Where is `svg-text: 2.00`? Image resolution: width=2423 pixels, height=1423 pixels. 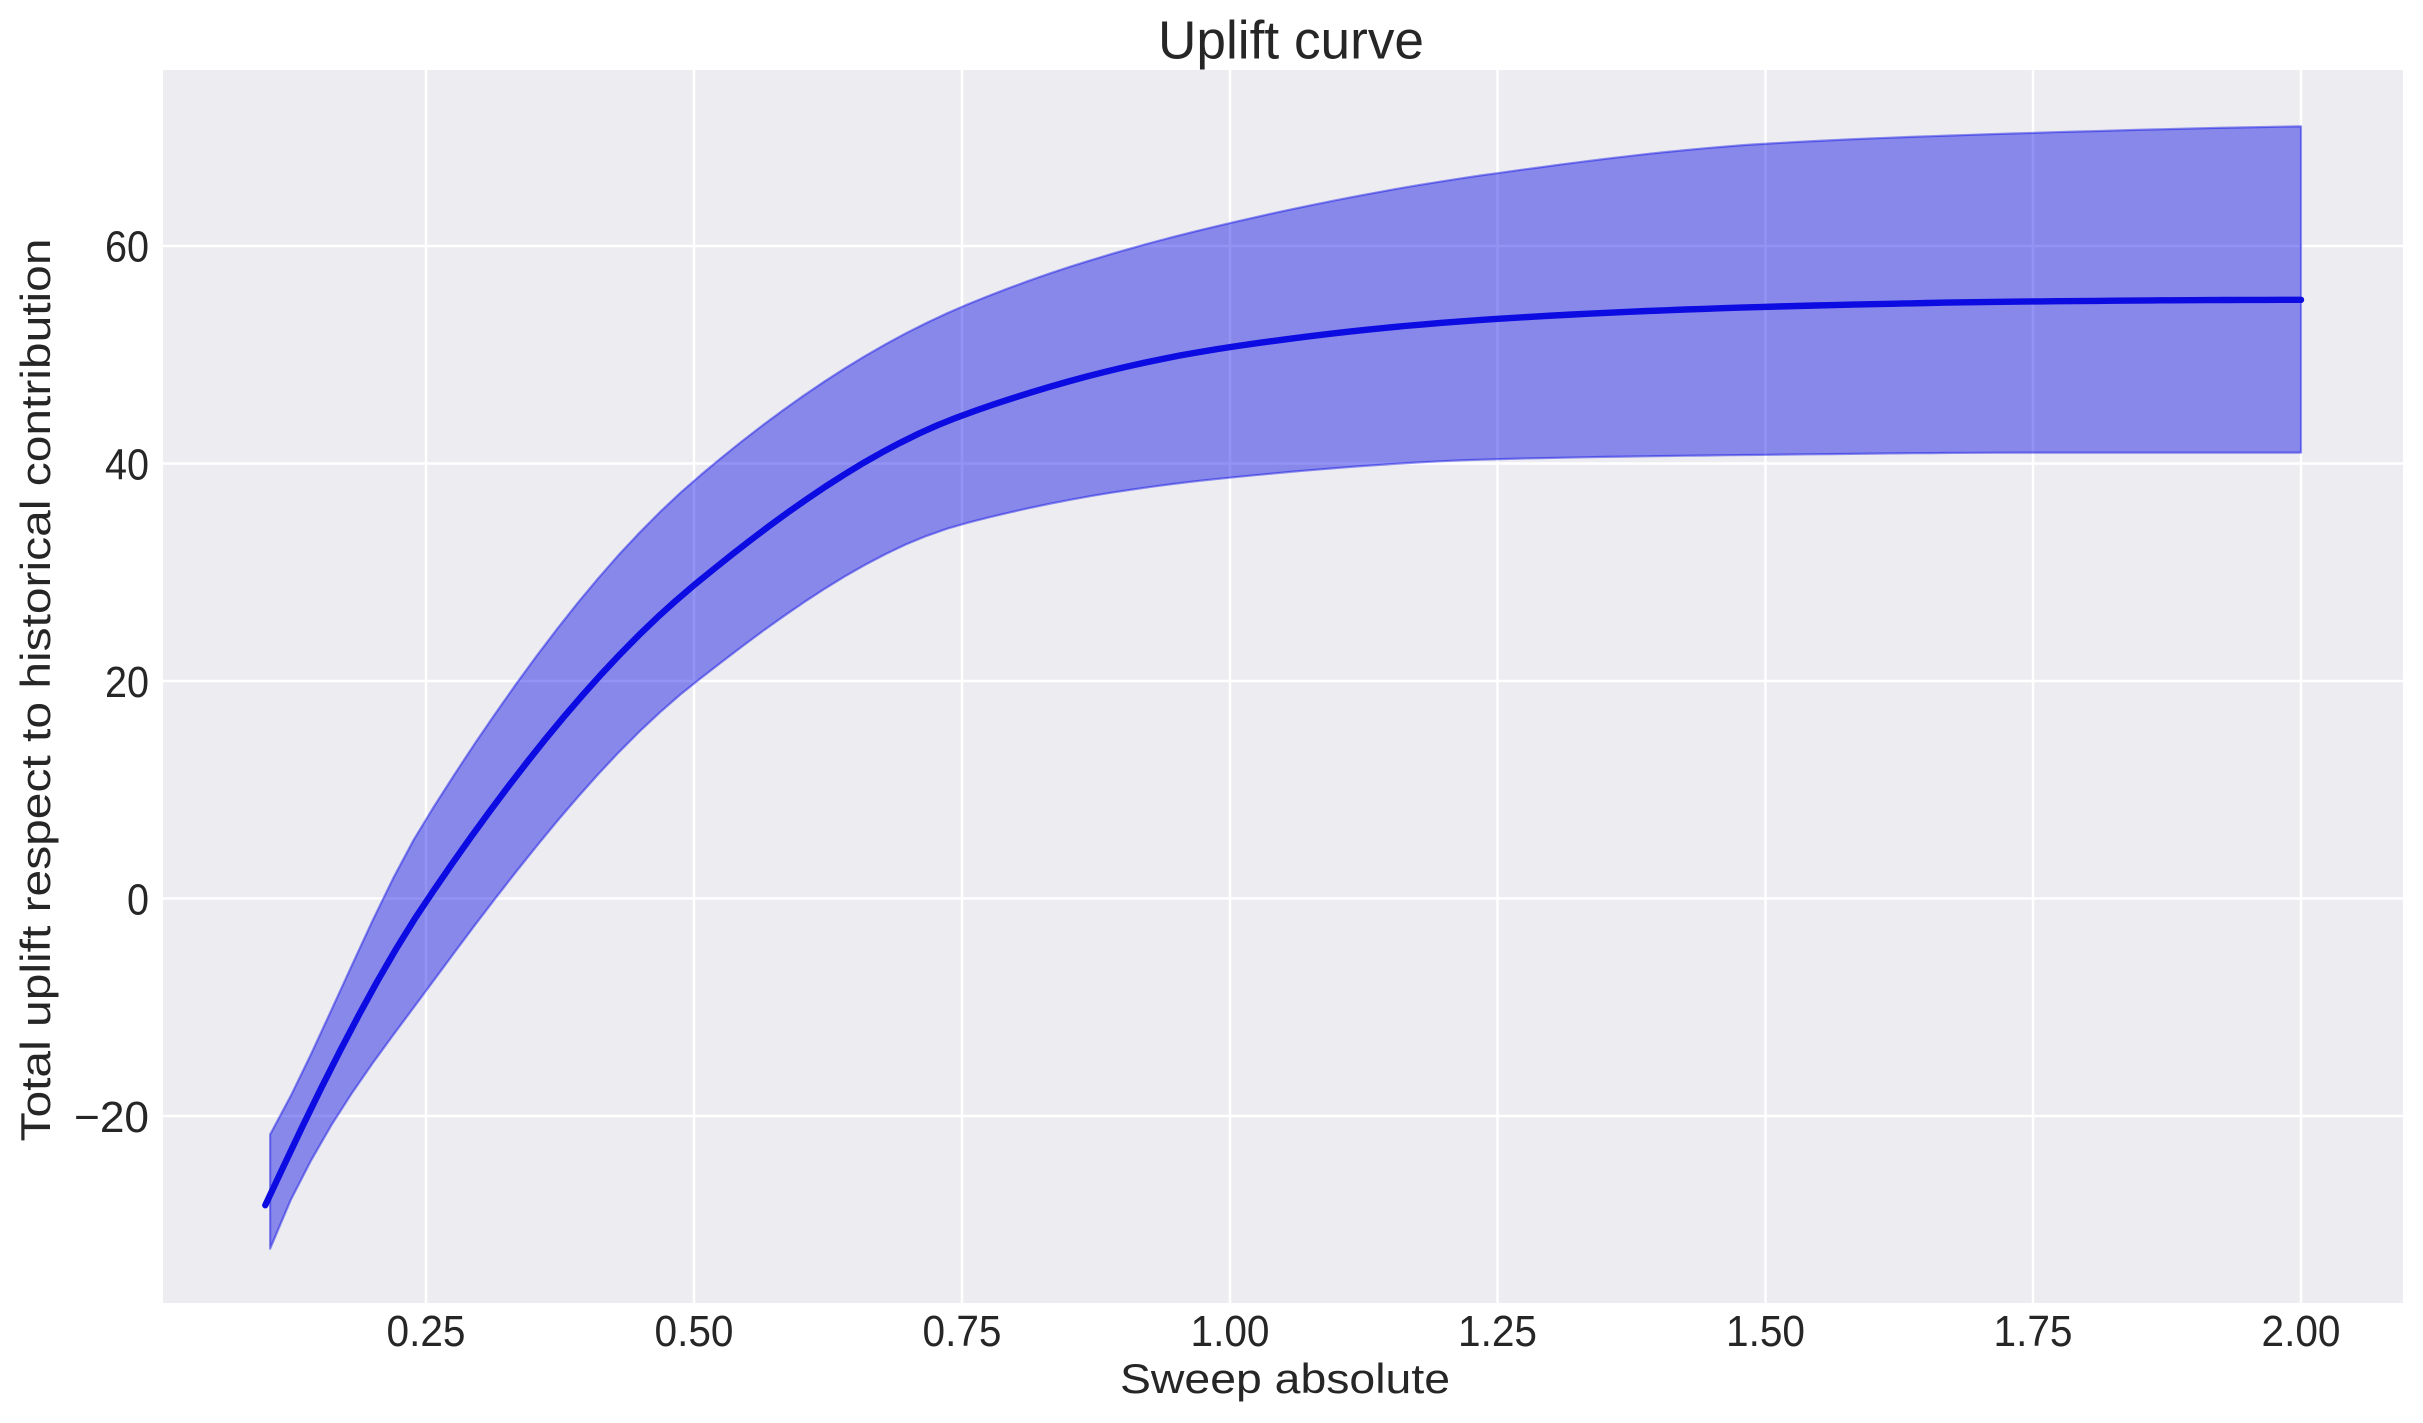 svg-text: 2.00 is located at coordinates (2301, 1331).